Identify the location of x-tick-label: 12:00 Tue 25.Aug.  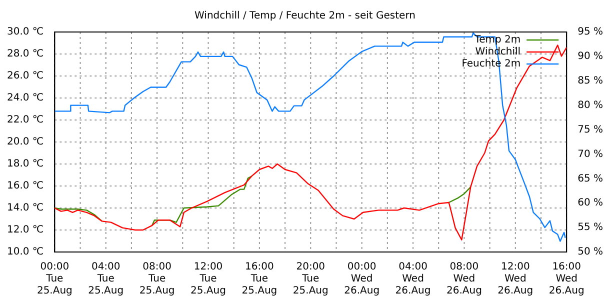
(208, 279).